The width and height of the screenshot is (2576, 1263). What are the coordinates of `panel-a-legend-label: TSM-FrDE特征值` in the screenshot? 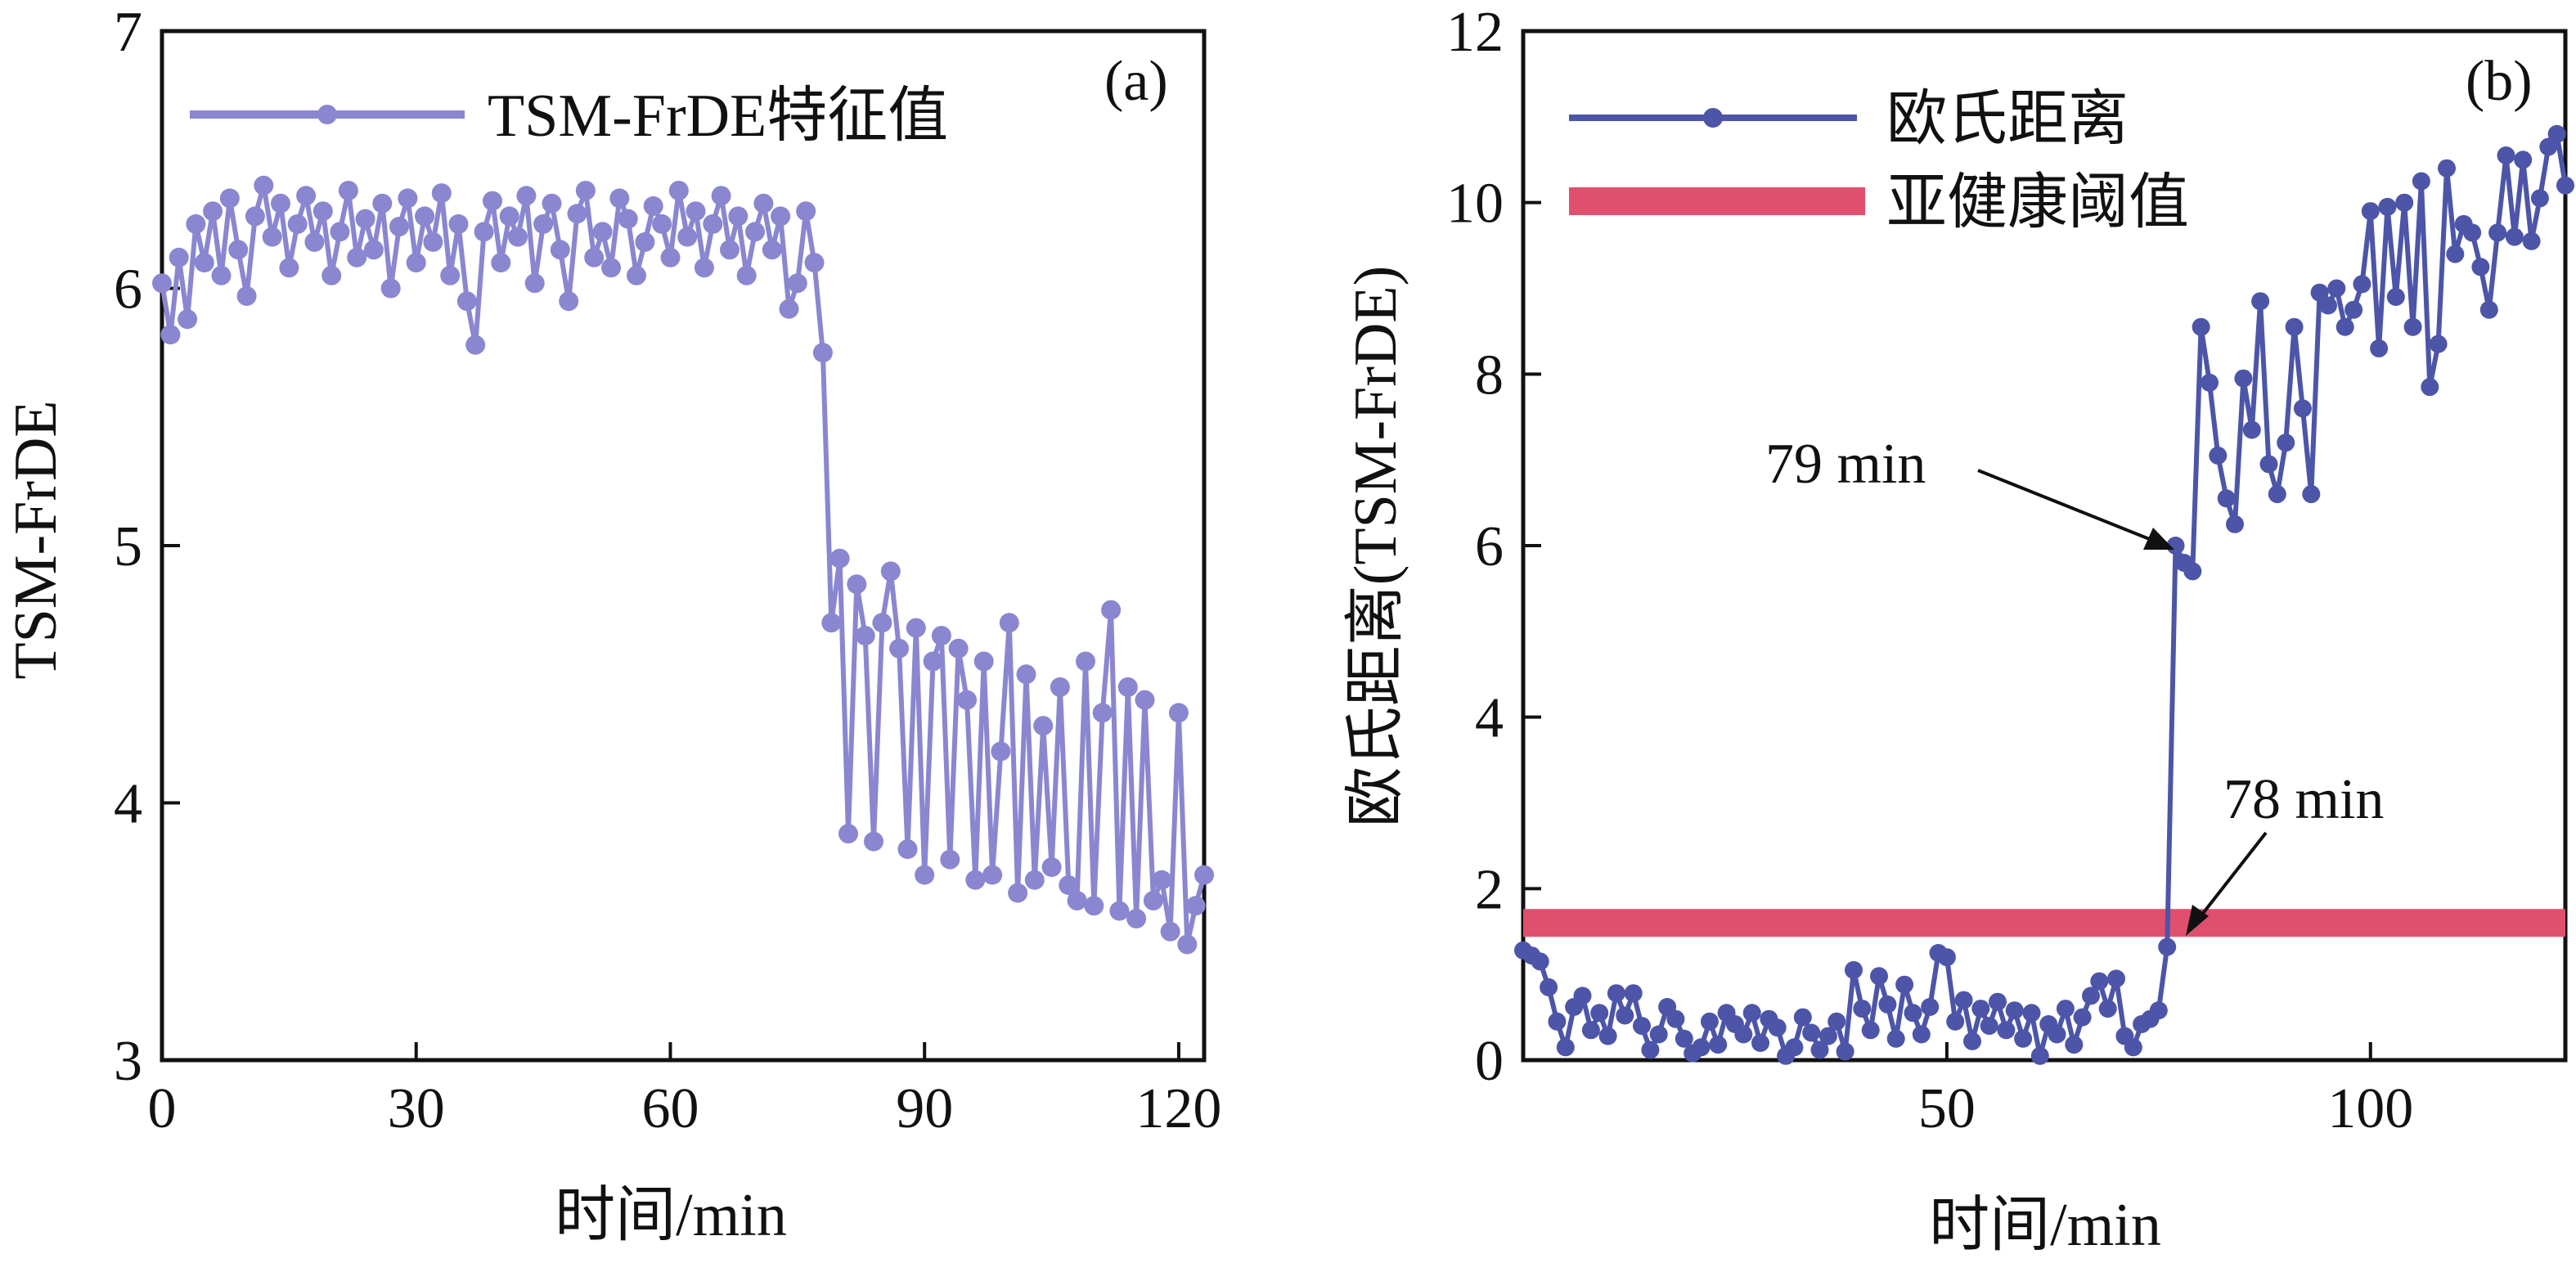 It's located at (718, 116).